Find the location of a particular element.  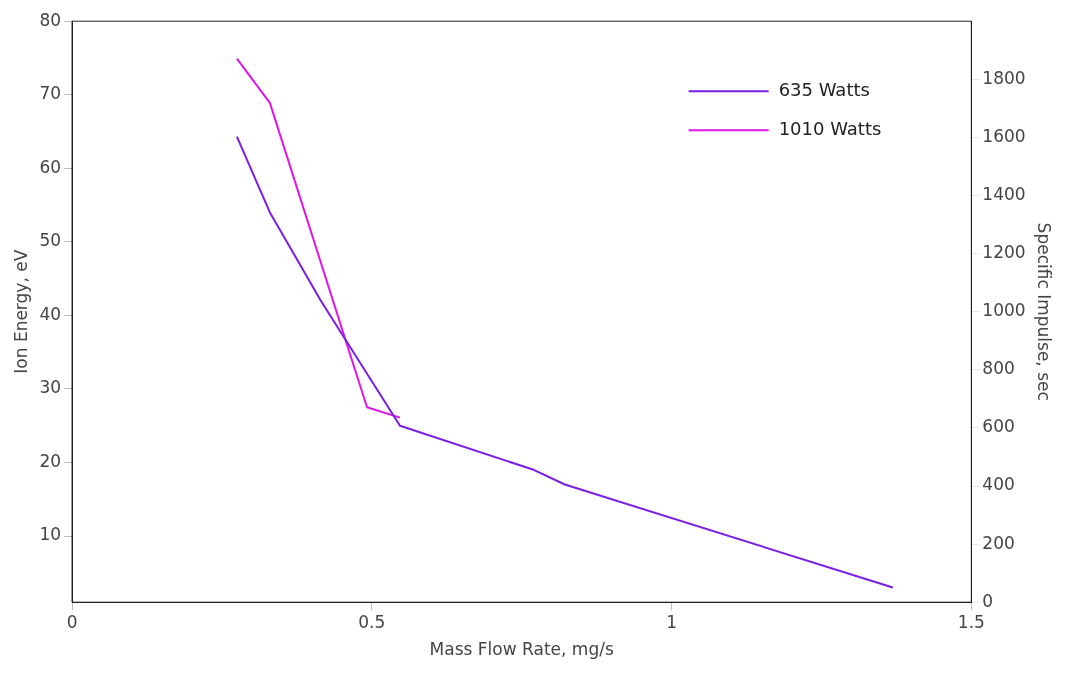

y-tick-label: 60 is located at coordinates (50, 166).